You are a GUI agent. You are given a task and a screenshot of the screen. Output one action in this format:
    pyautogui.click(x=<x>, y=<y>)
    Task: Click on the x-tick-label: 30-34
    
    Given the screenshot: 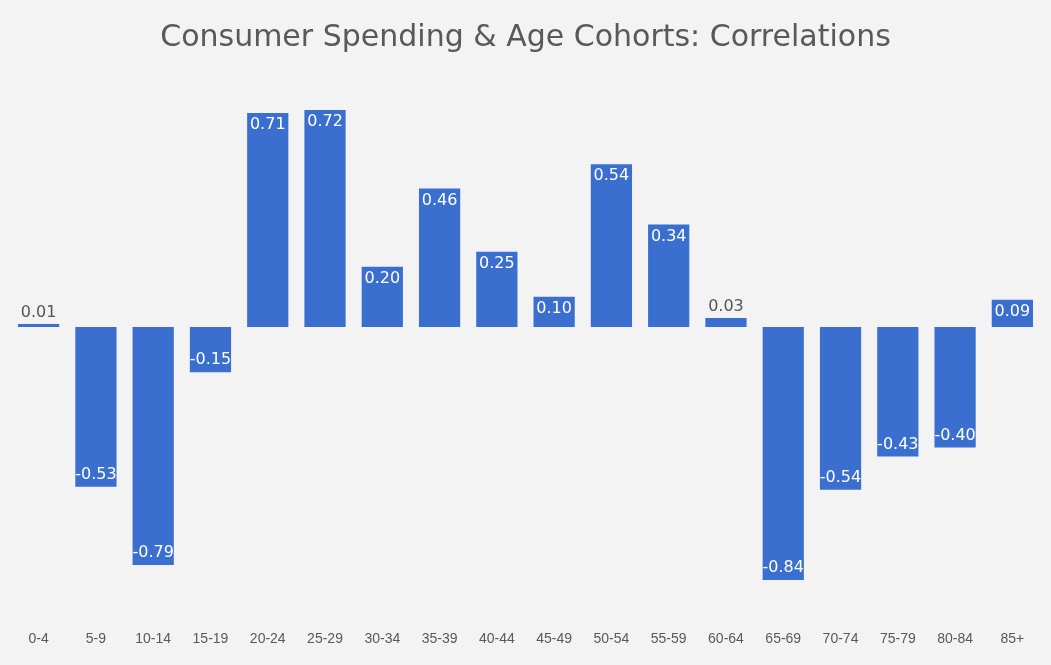 What is the action you would take?
    pyautogui.click(x=382, y=638)
    